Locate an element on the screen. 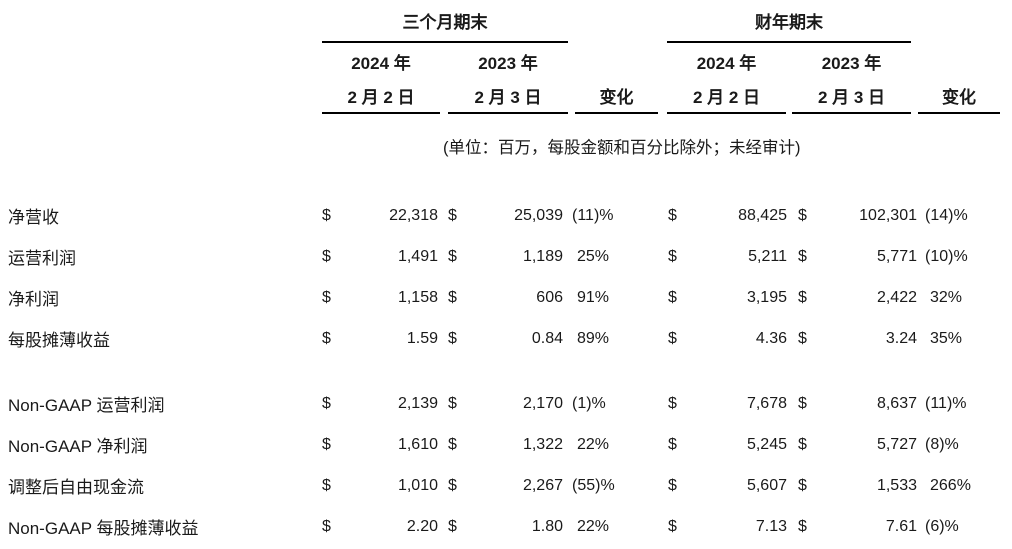  quarter-2023-value: 2,170 is located at coordinates (542, 403).